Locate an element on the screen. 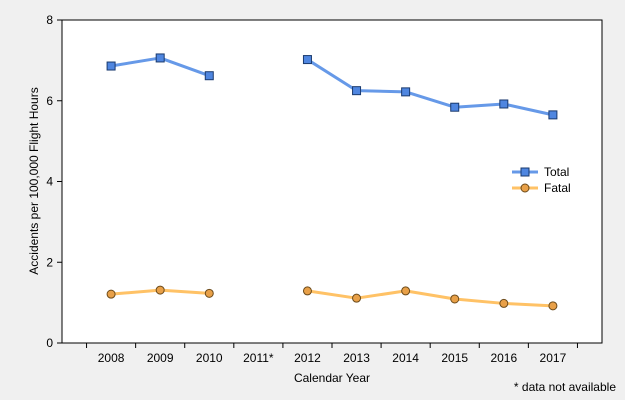 Image resolution: width=625 pixels, height=400 pixels. y-tick-label: 2 is located at coordinates (49, 262).